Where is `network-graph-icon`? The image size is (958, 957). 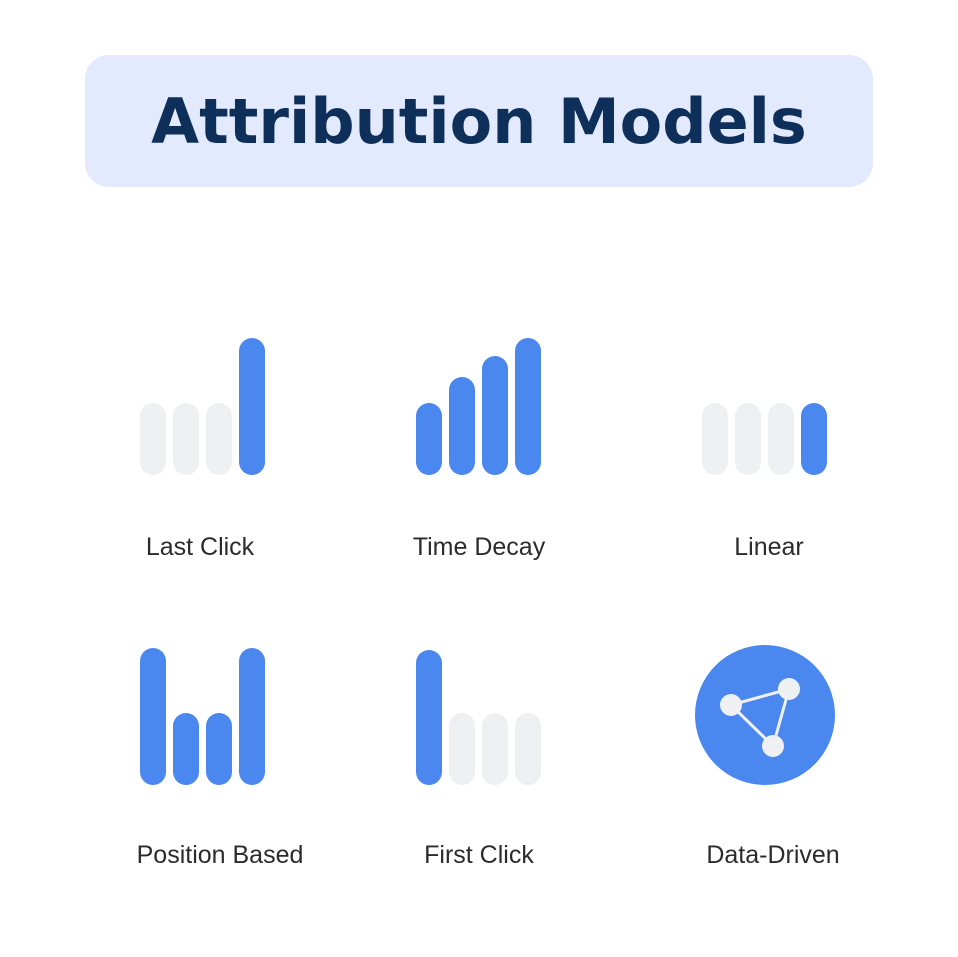 network-graph-icon is located at coordinates (765, 715).